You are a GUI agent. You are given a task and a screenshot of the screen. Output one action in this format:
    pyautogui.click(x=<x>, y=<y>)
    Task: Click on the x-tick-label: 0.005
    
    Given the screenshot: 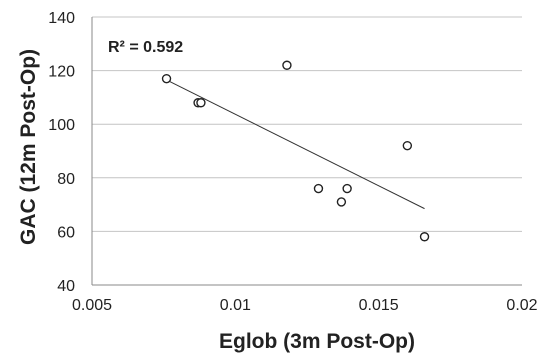 What is the action you would take?
    pyautogui.click(x=92, y=305)
    